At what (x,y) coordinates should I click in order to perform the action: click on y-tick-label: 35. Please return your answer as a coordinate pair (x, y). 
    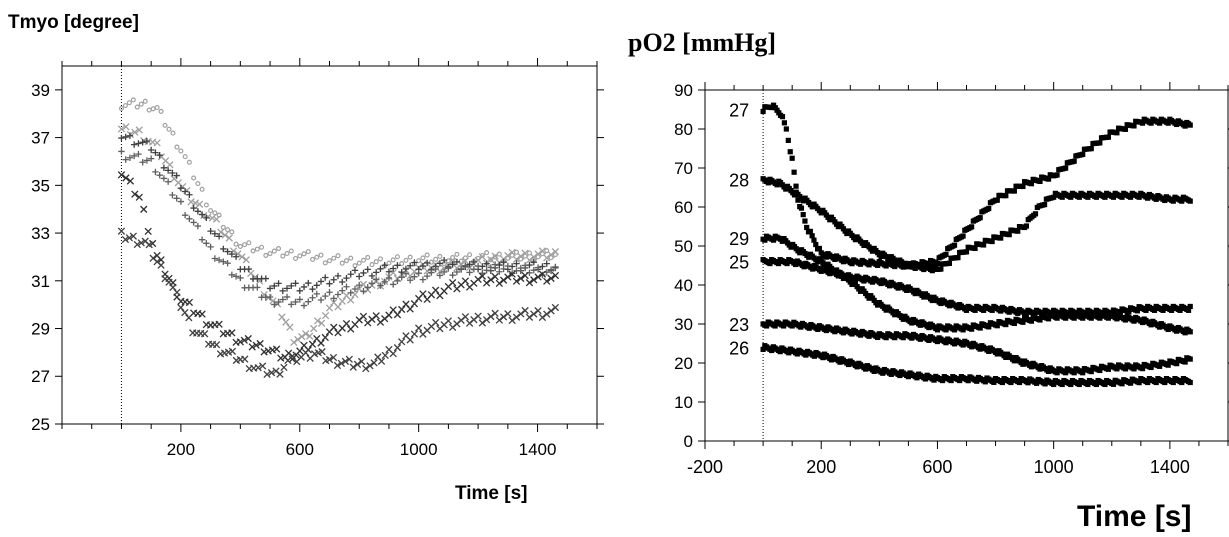
    Looking at the image, I should click on (40, 185).